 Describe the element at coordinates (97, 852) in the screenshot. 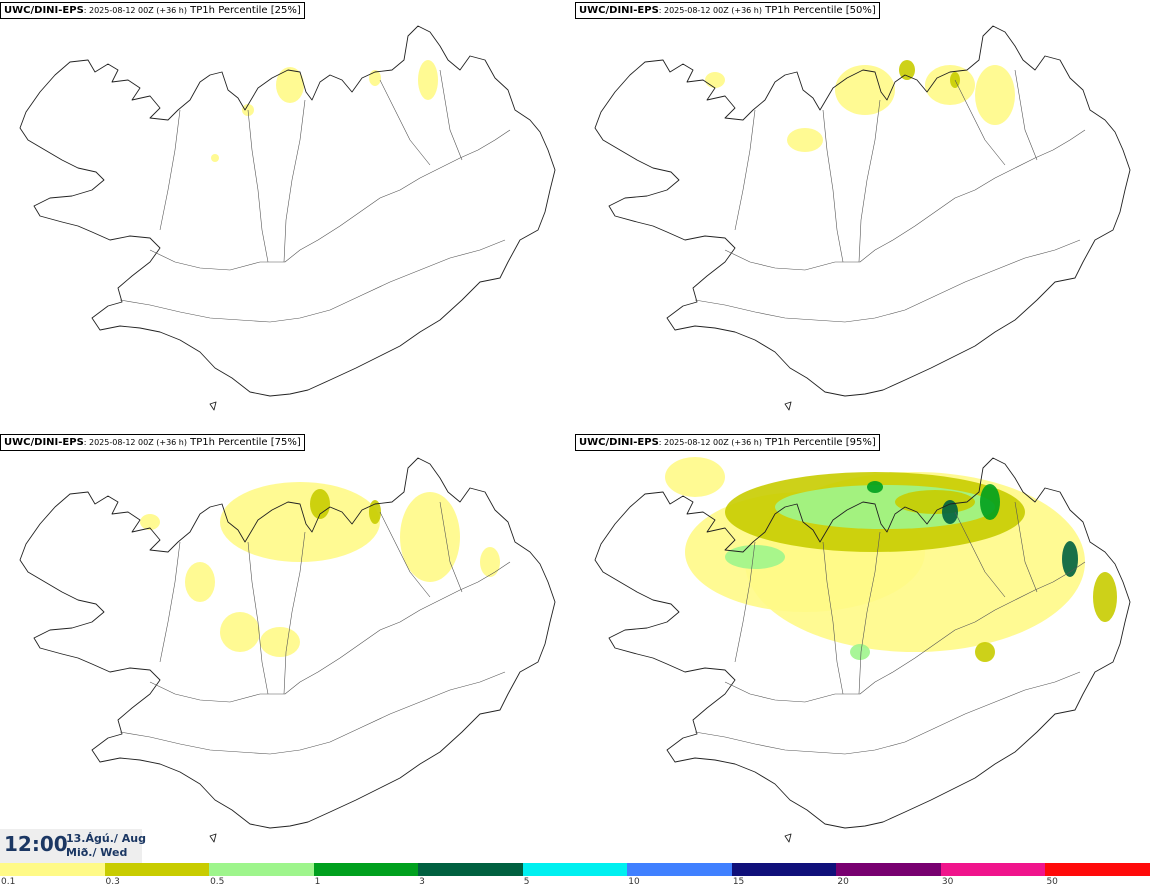

I see `valid-day: Mið./ Wed` at that location.